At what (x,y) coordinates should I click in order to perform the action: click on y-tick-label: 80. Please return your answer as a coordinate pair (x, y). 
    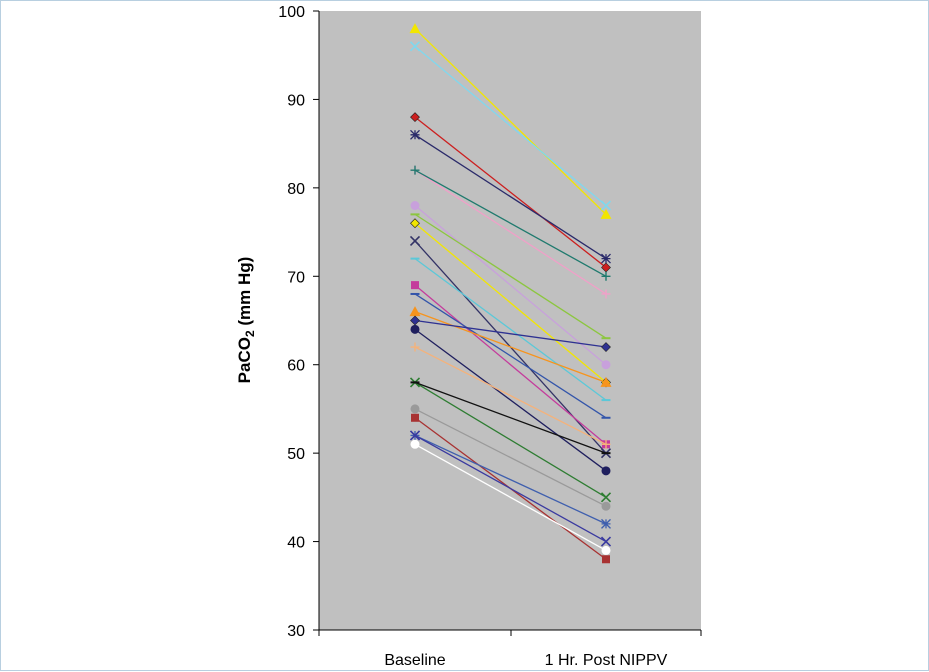
    Looking at the image, I should click on (296, 189).